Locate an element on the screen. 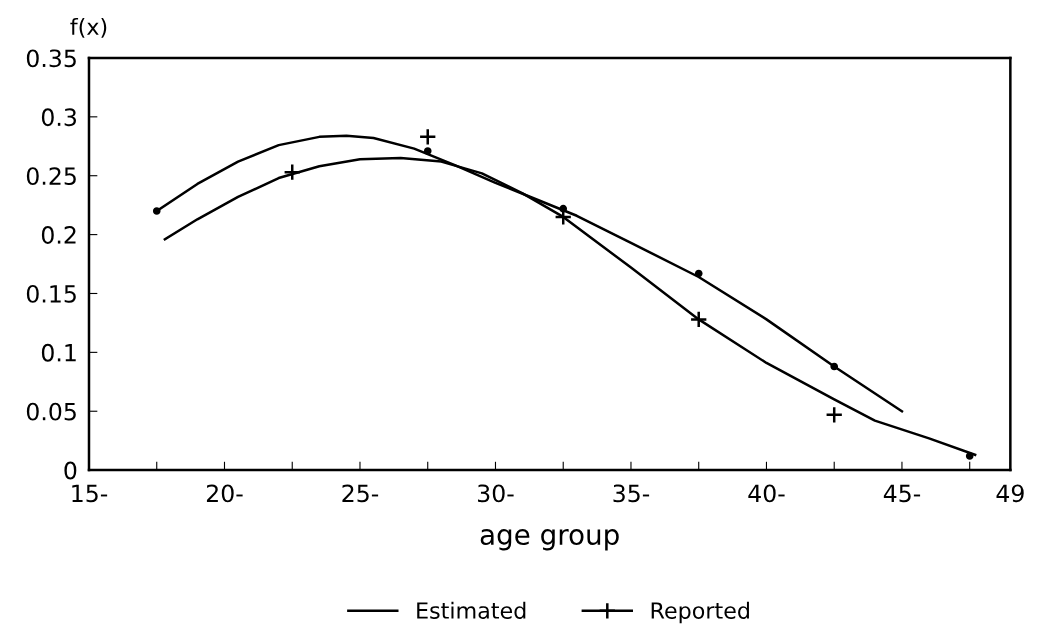  legend-label: Reported is located at coordinates (700, 612).